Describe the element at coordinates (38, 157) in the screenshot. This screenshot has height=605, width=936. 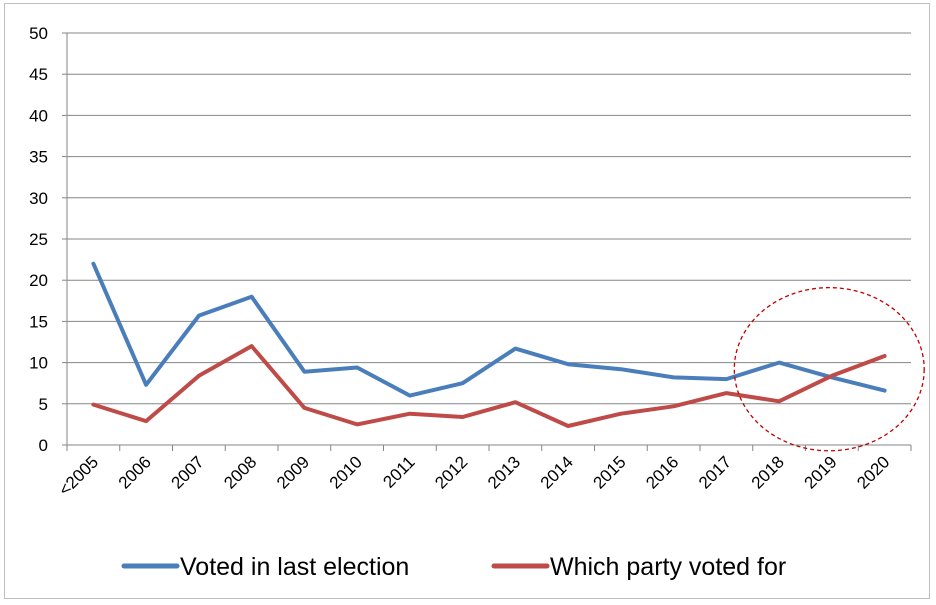
I see `y-tick-label: 35` at that location.